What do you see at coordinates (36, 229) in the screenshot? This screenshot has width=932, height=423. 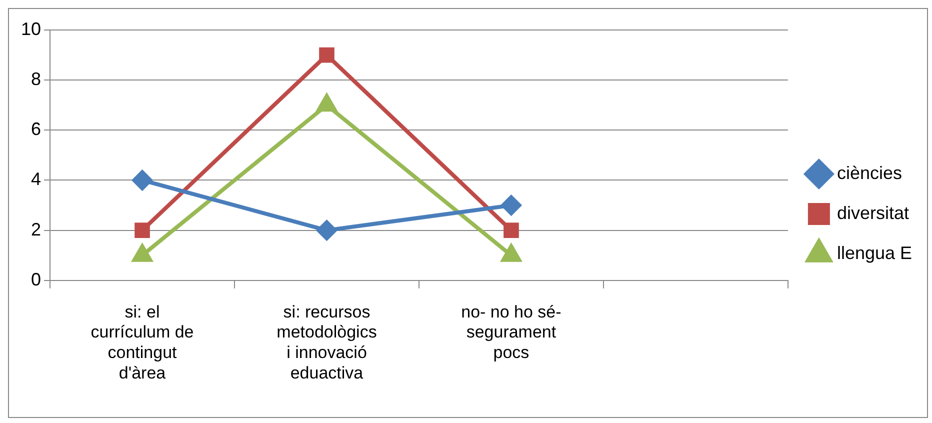 I see `y-tick-label: 2` at bounding box center [36, 229].